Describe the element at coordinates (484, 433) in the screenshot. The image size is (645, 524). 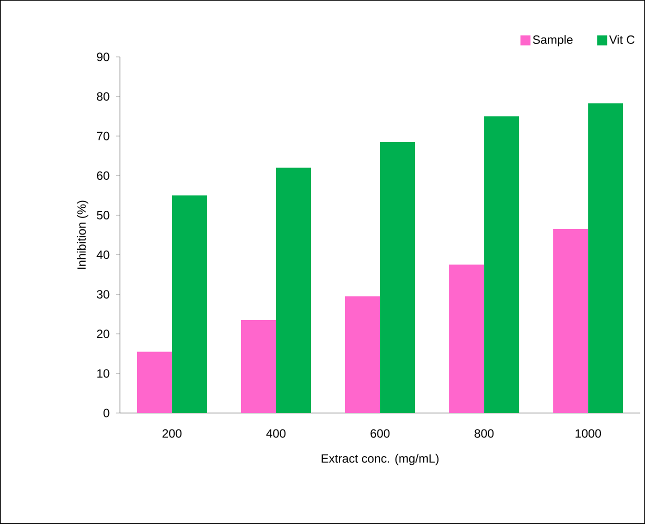
I see `x-tick-label: 800` at that location.